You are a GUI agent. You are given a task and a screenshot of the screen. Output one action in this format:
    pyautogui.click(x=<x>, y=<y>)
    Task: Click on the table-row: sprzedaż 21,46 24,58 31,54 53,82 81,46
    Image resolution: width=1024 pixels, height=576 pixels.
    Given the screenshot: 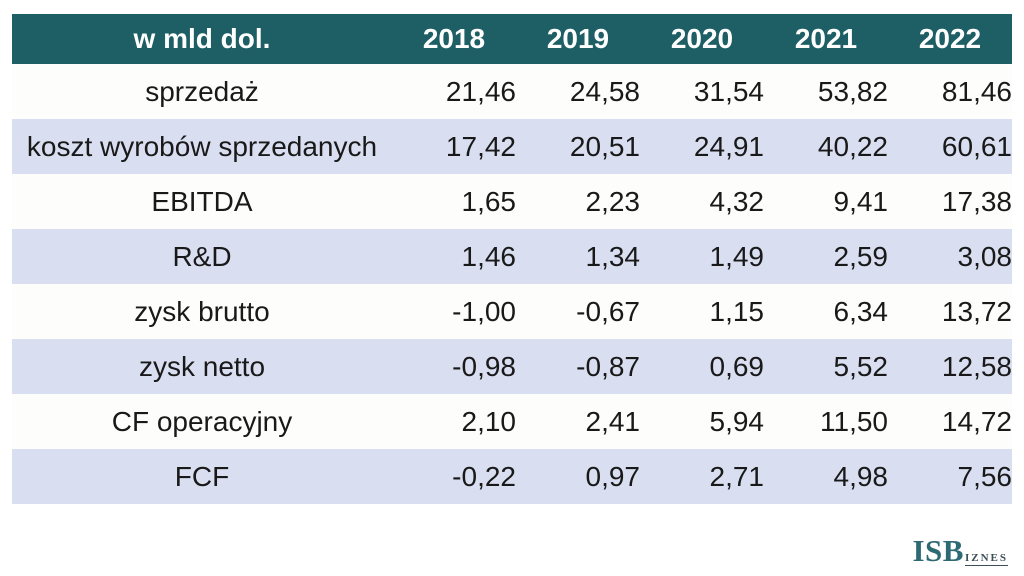 What is the action you would take?
    pyautogui.click(x=512, y=91)
    